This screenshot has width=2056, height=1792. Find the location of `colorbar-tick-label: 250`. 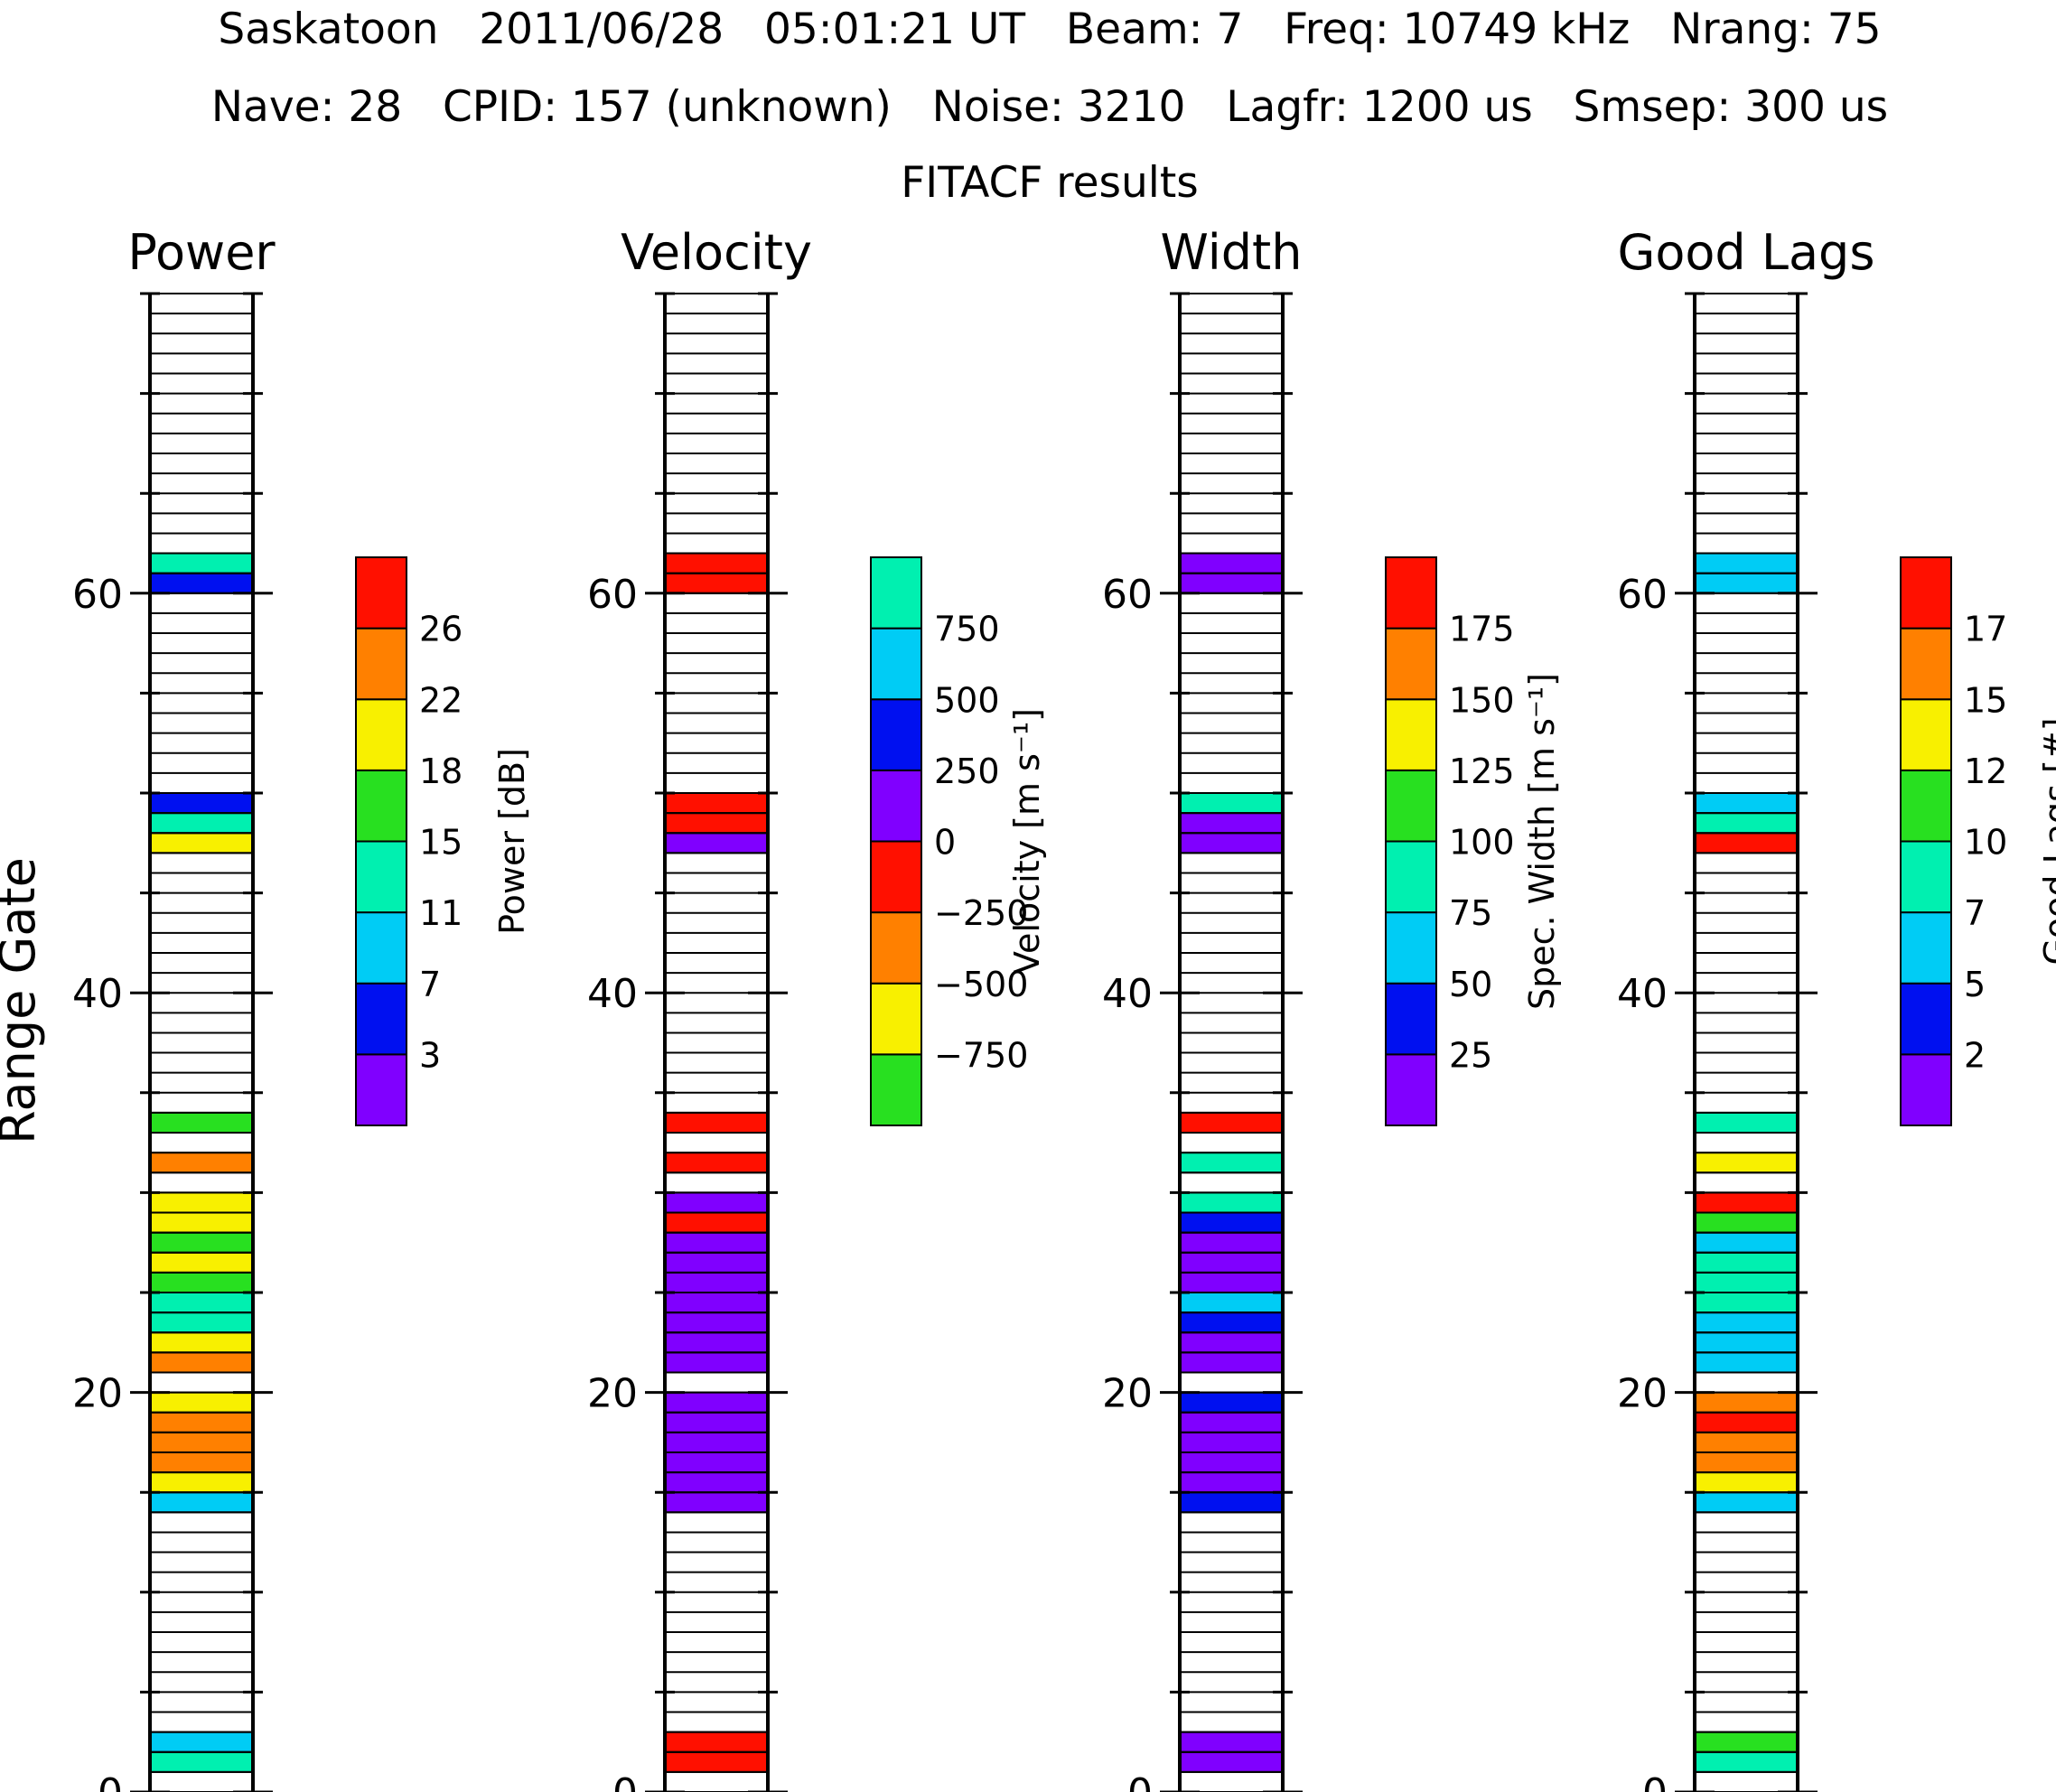

colorbar-tick-label: 250 is located at coordinates (967, 771).